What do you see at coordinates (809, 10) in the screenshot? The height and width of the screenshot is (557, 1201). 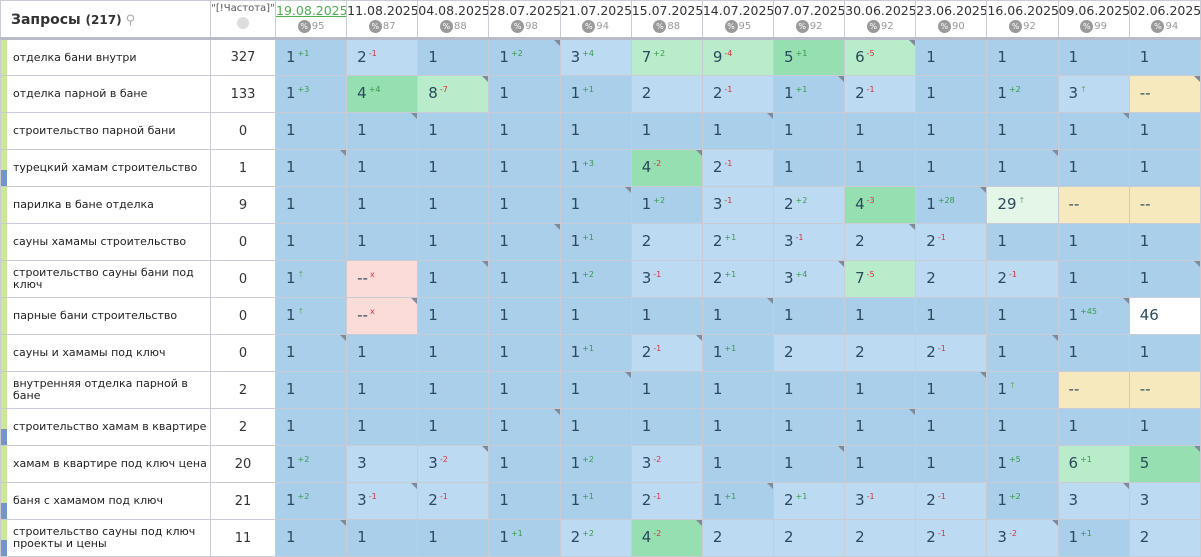 I see `date-label: 07.07.2025` at bounding box center [809, 10].